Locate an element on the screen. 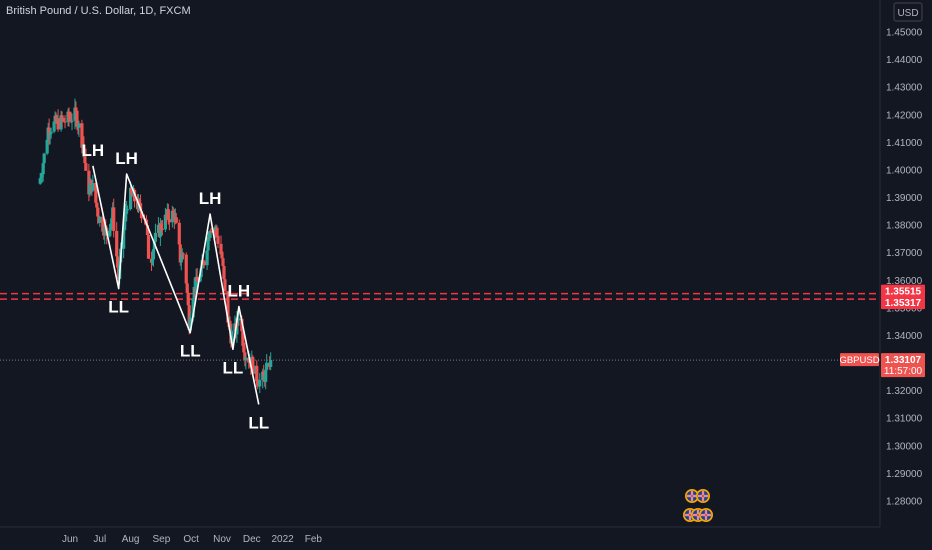  currency-box is located at coordinates (908, 12).